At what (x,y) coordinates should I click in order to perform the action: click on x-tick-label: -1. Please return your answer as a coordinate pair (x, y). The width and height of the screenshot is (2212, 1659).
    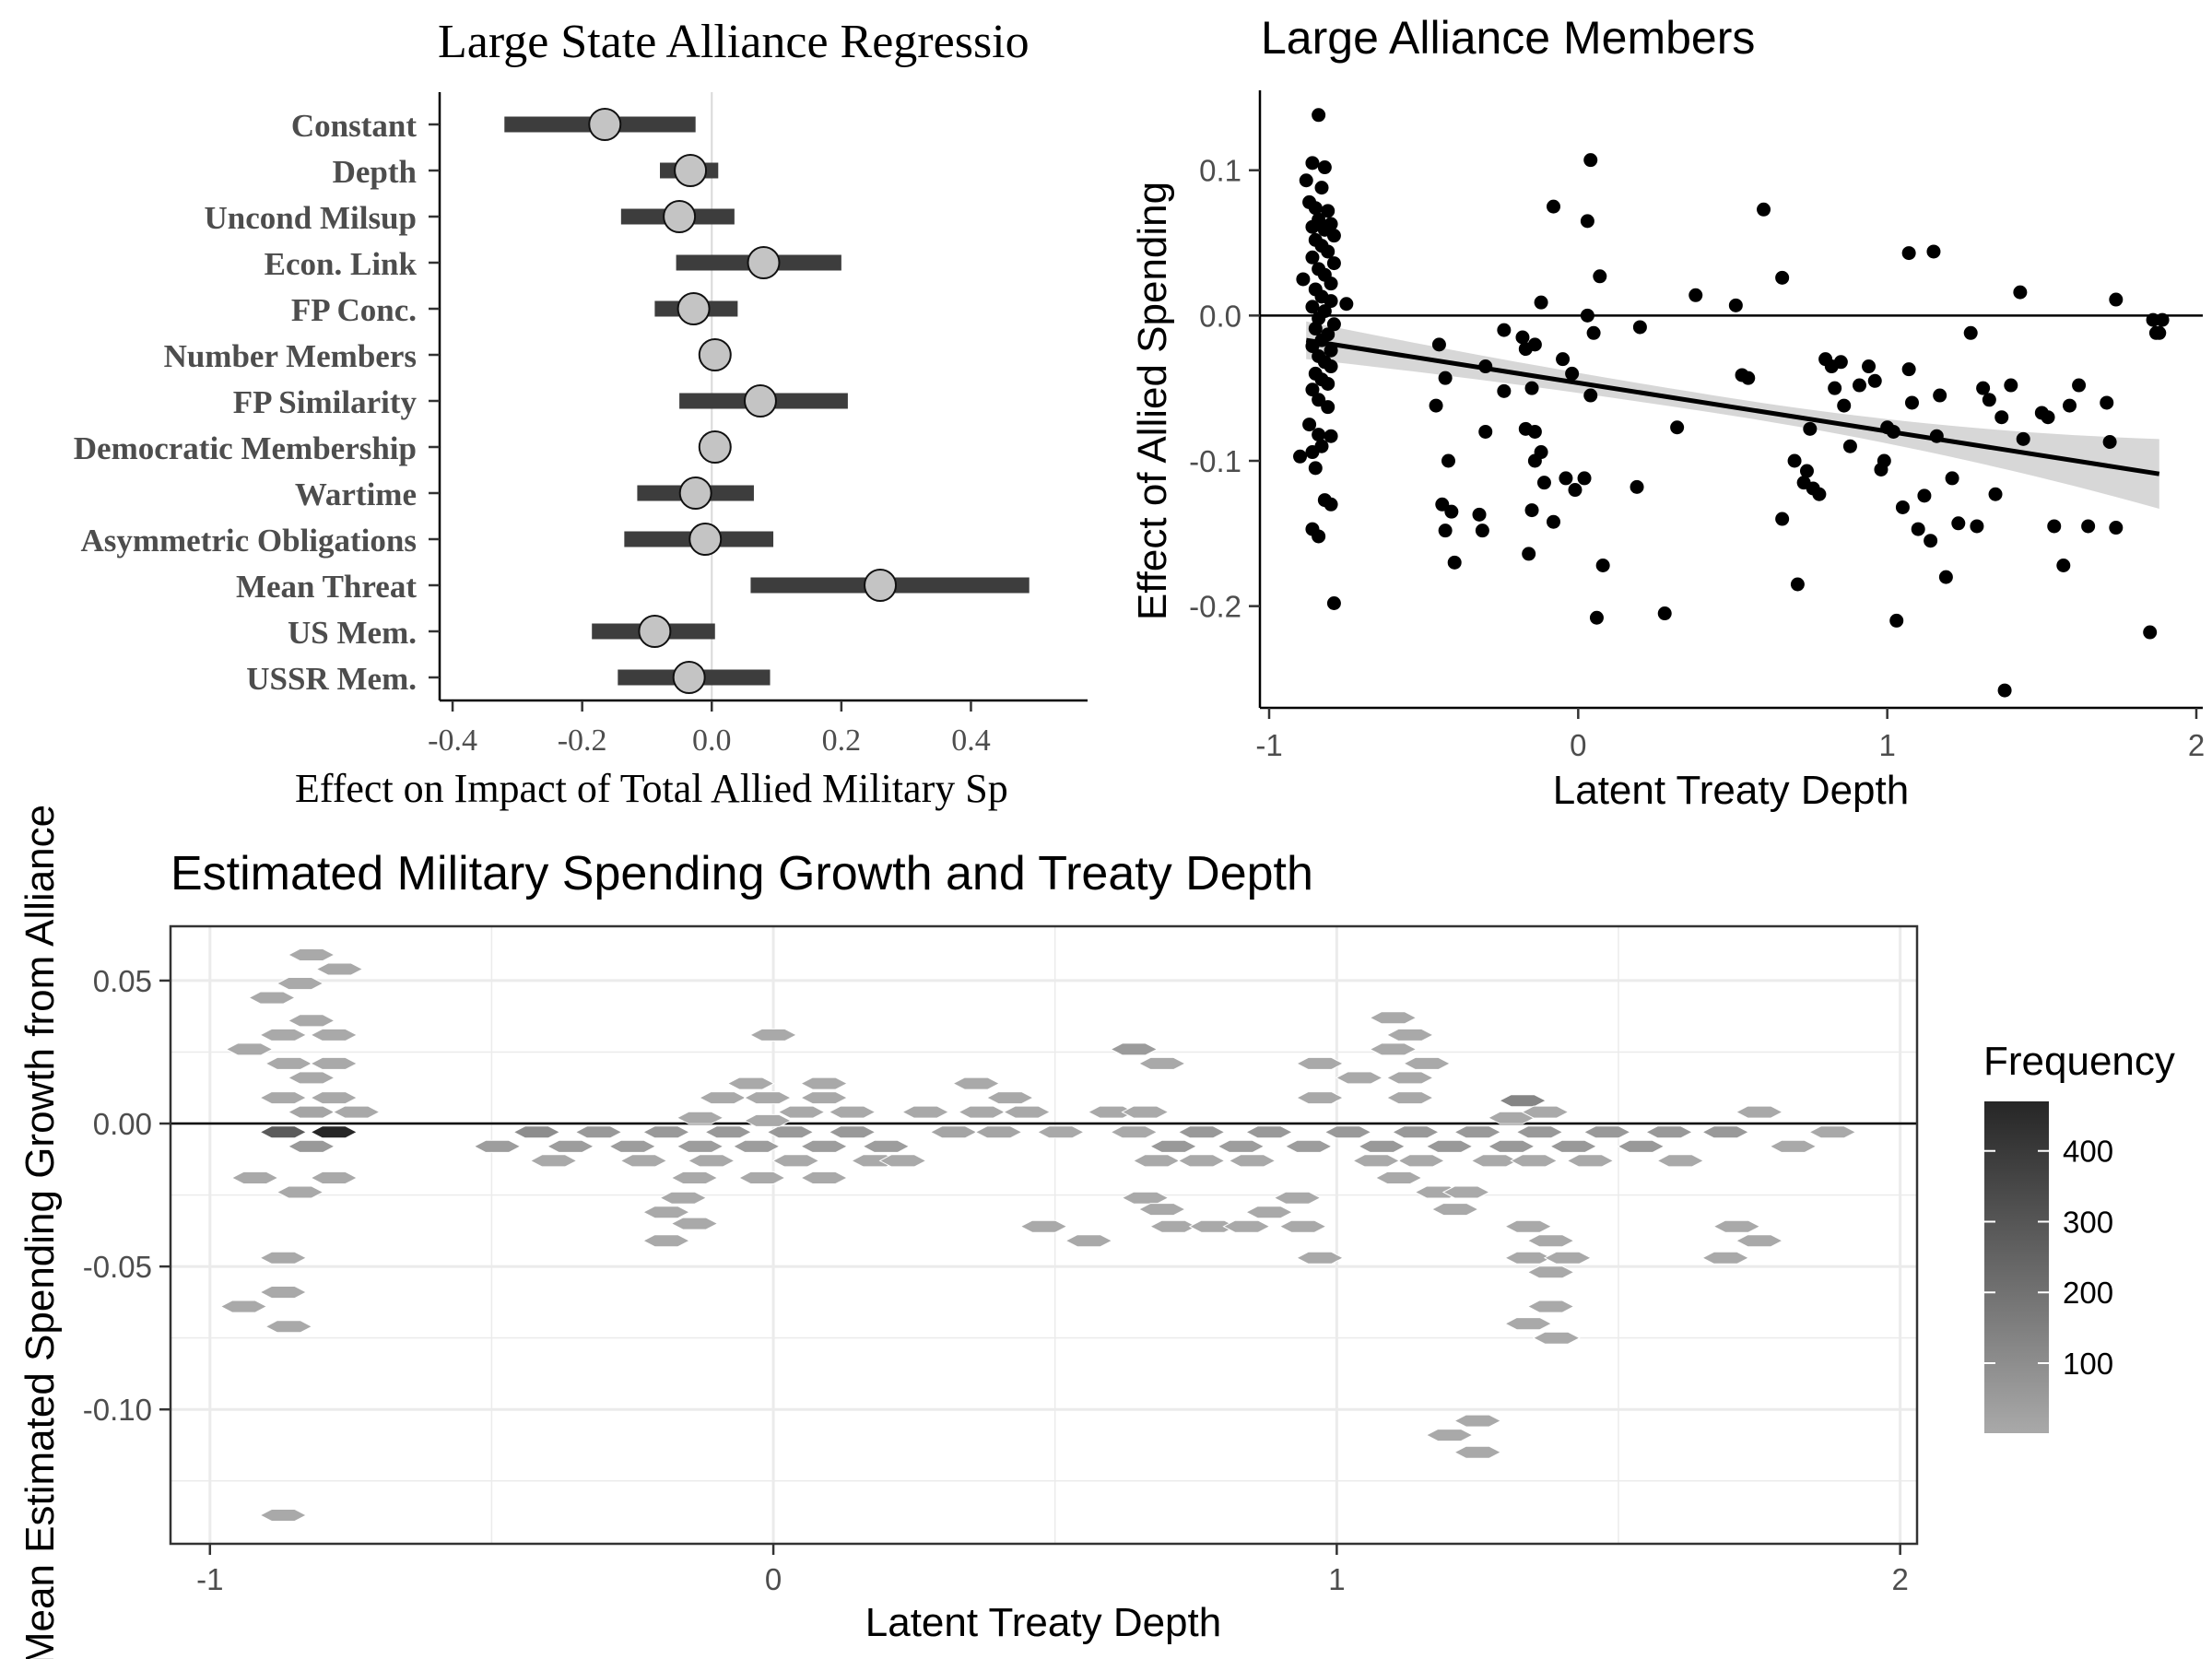
    Looking at the image, I should click on (209, 1579).